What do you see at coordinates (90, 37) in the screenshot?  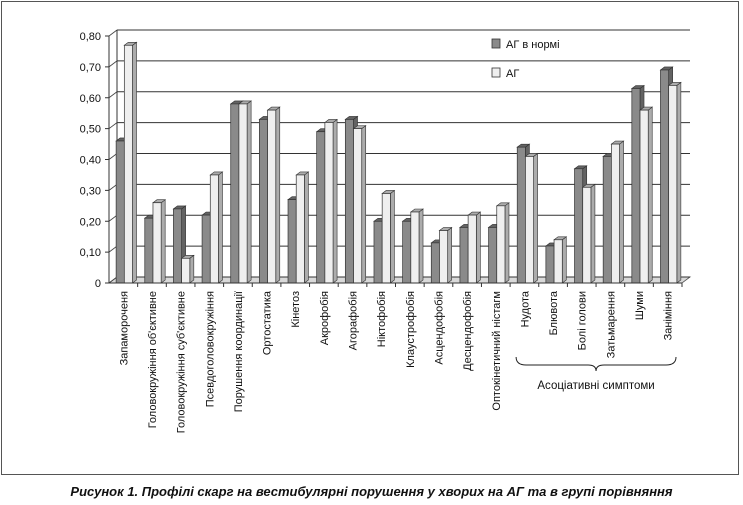 I see `y-tick-label: 0,80` at bounding box center [90, 37].